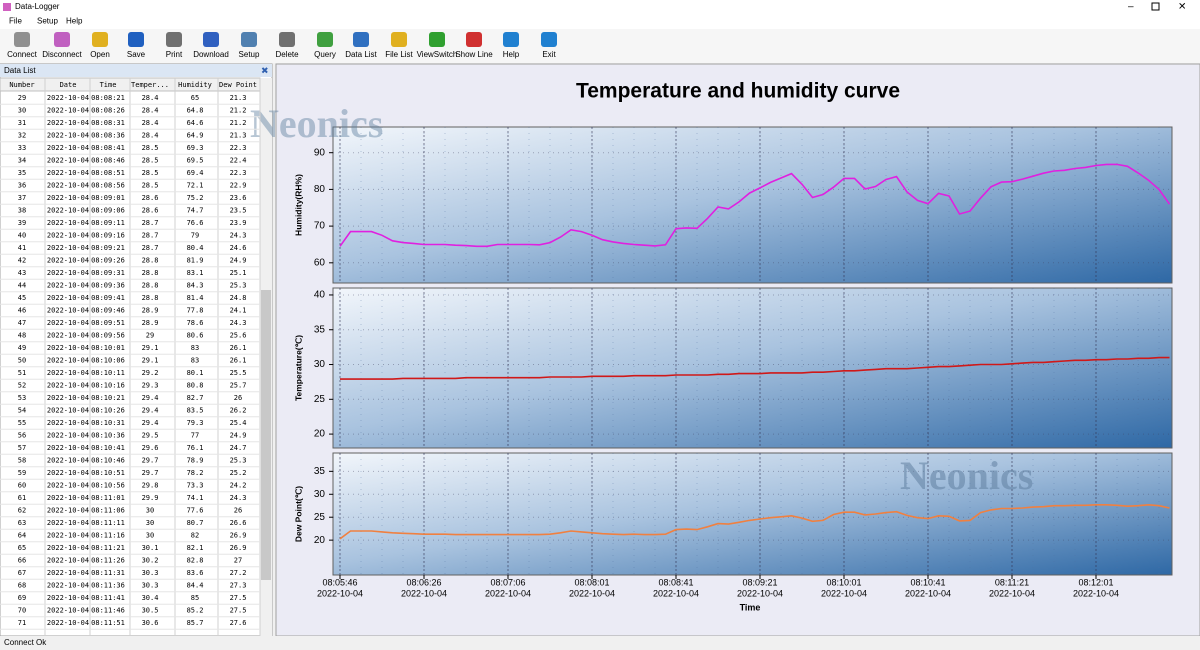  I want to click on table-cell: 22.3, so click(238, 148).